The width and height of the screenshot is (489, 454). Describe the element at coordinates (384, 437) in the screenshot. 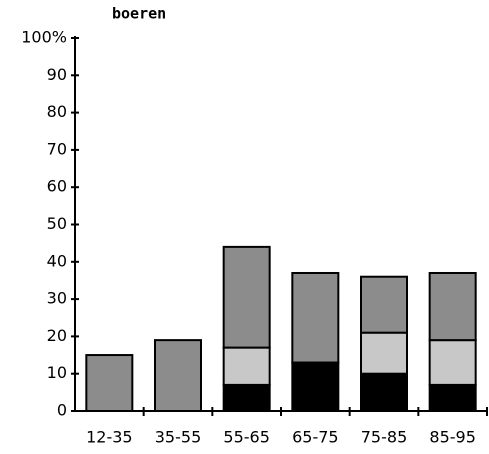

I see `x-tick-label: 75-85` at that location.